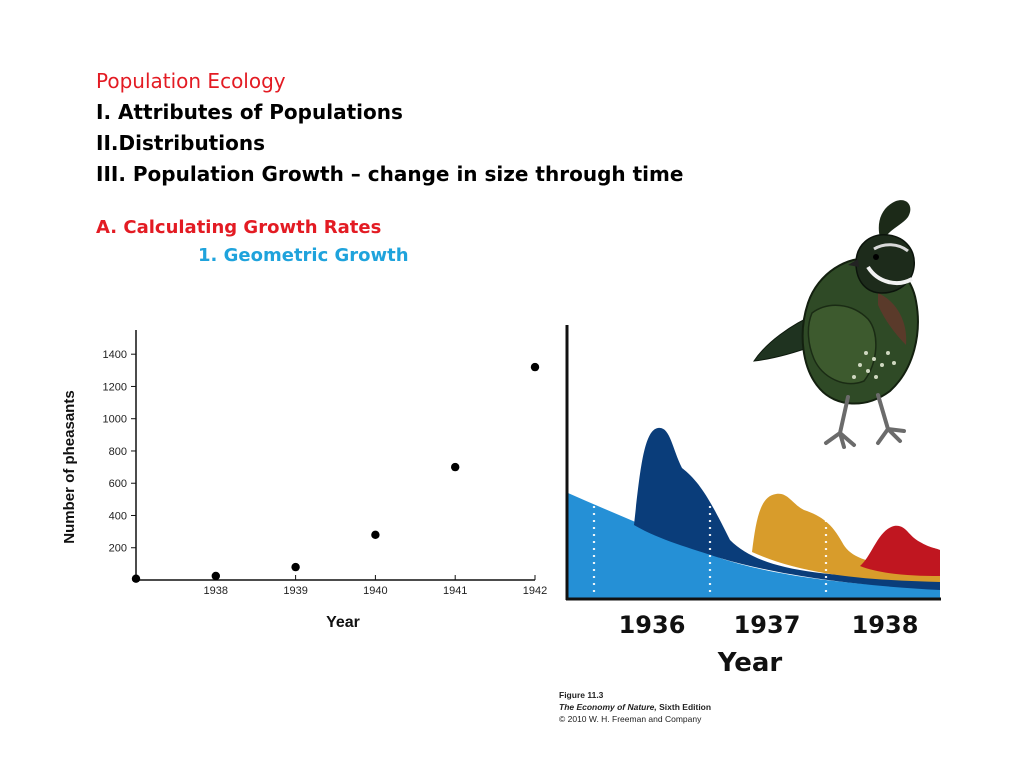  What do you see at coordinates (303, 255) in the screenshot?
I see `subsection-heading: 1. Geometric Growth` at bounding box center [303, 255].